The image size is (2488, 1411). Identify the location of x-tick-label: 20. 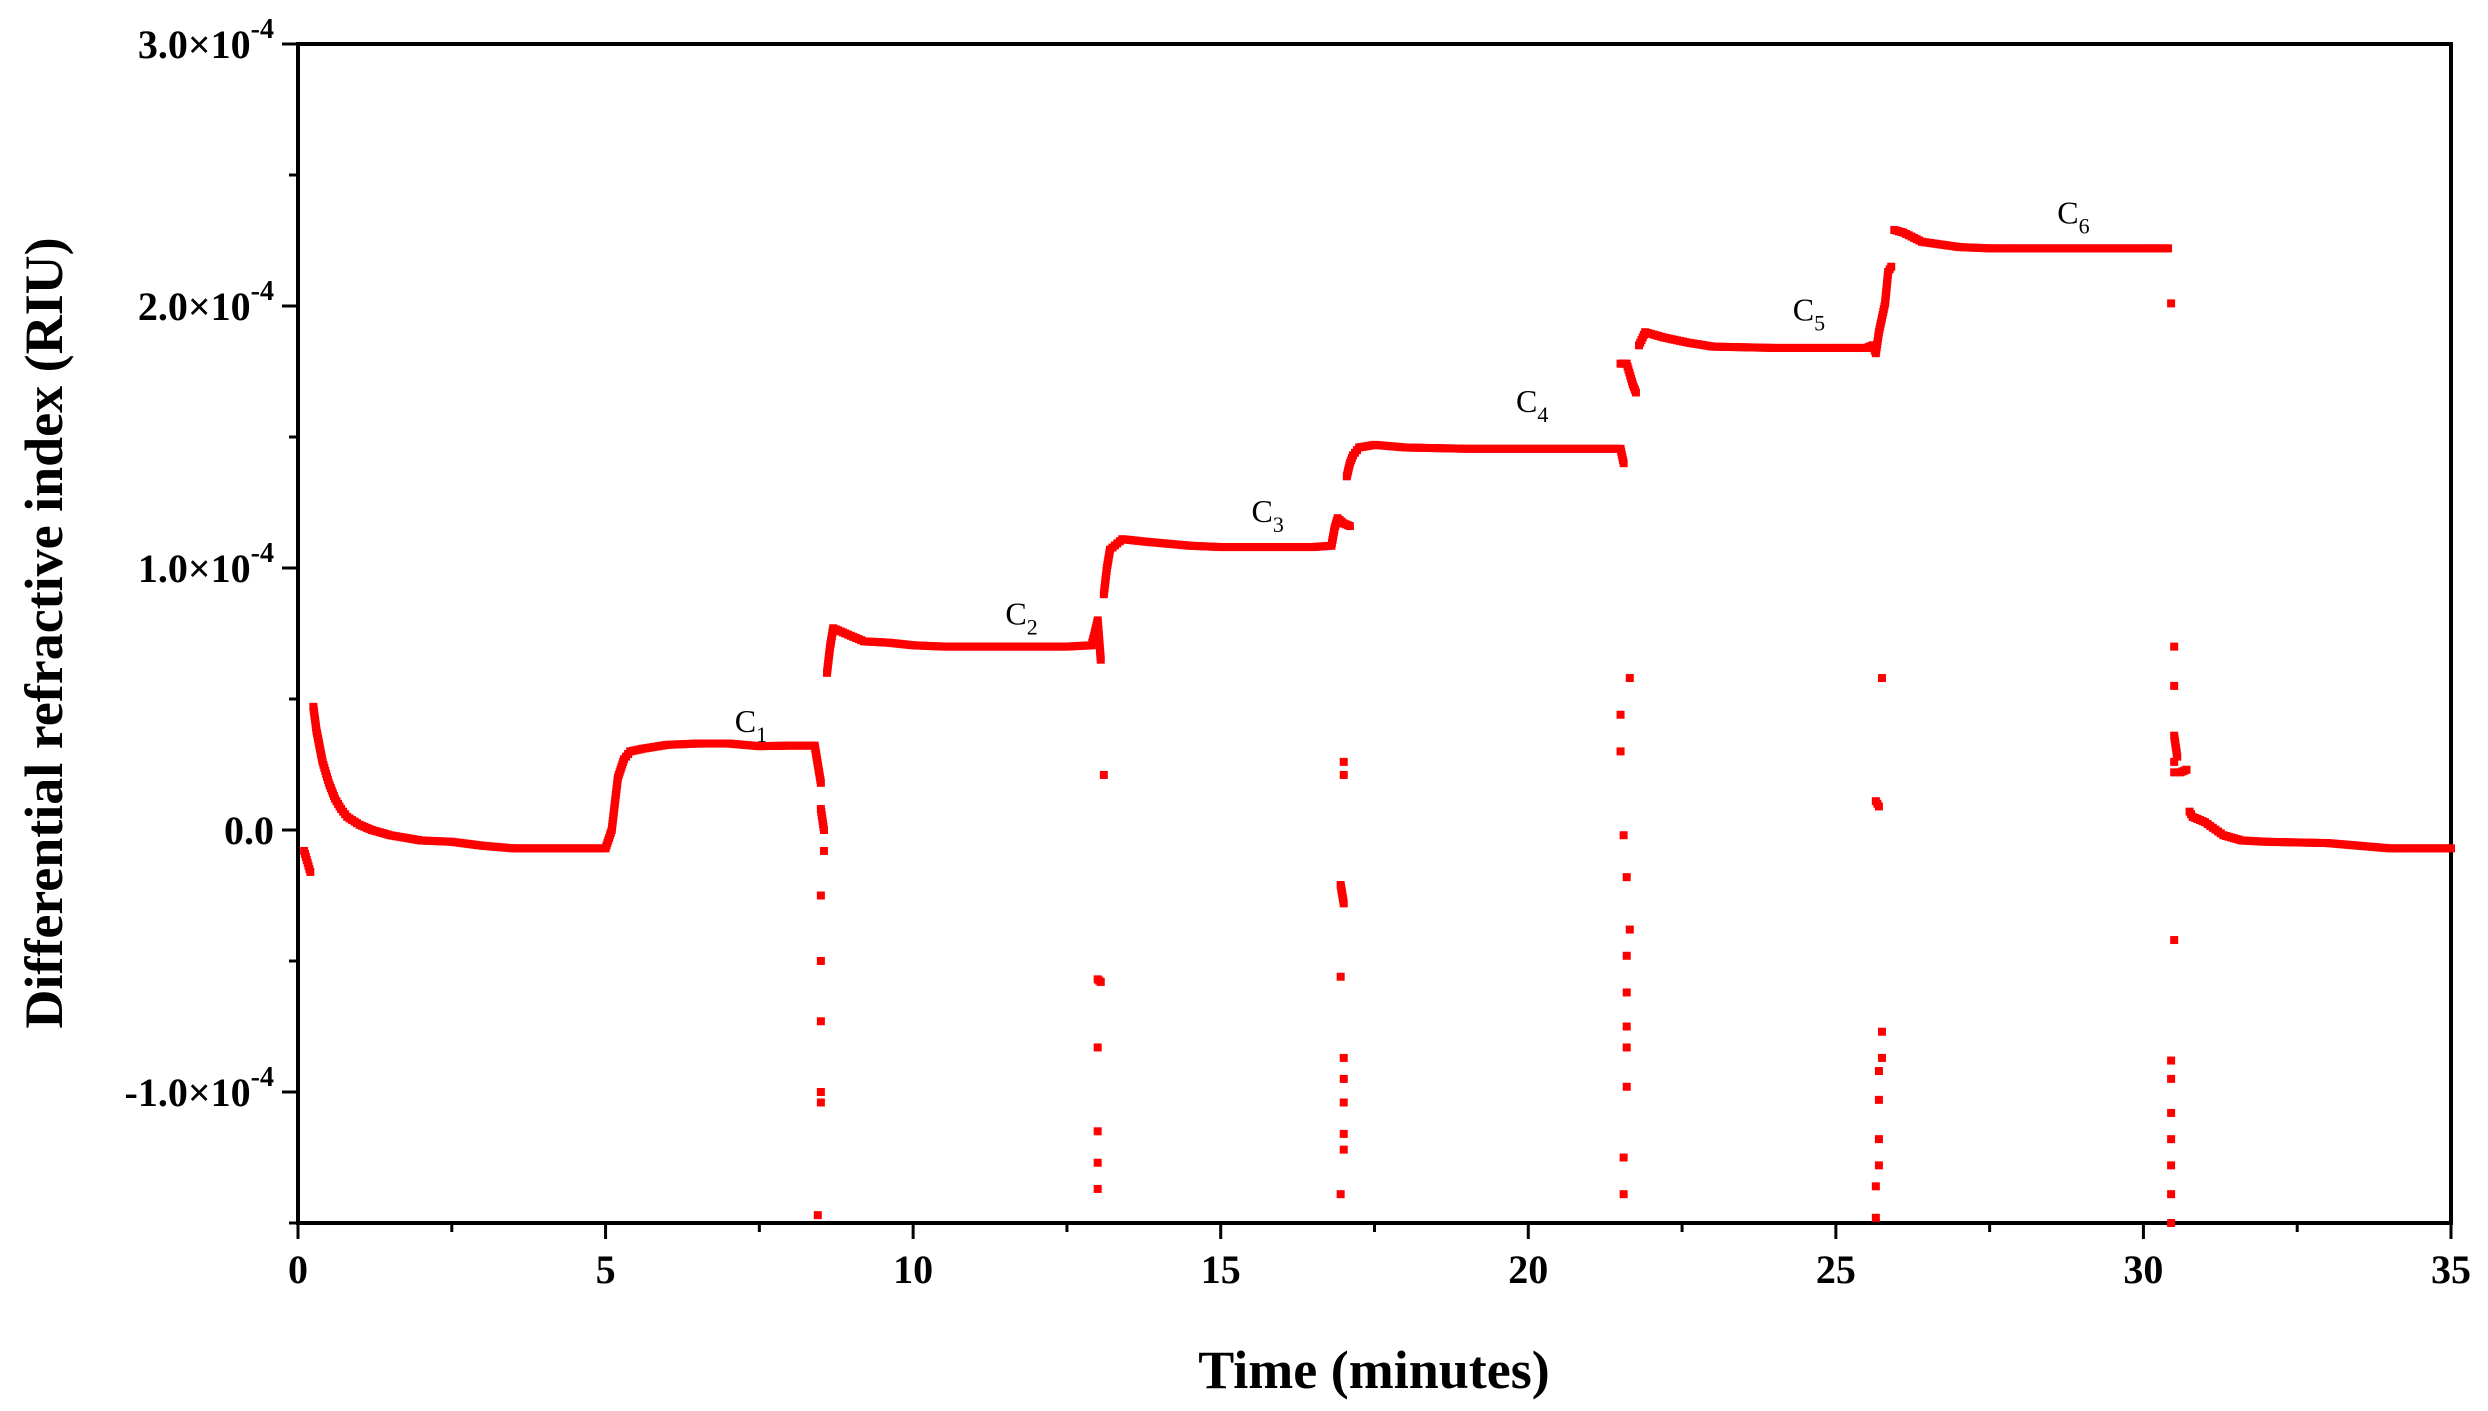
(1528, 1269).